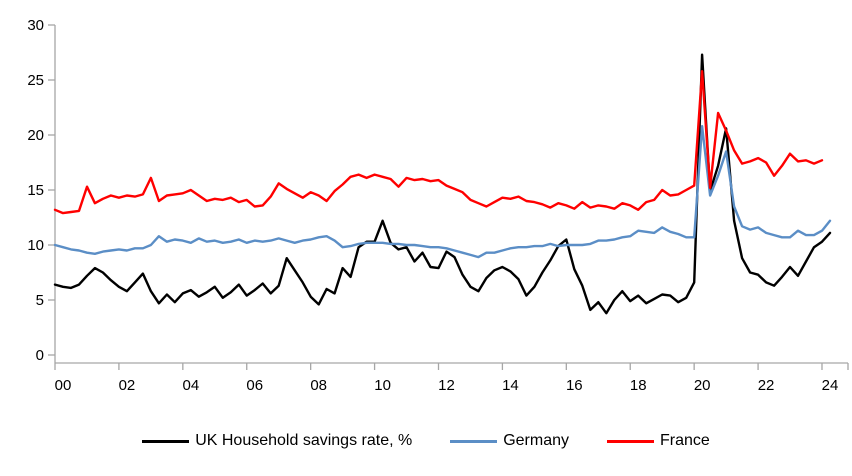  Describe the element at coordinates (658, 441) in the screenshot. I see `legend-item-france: France` at that location.